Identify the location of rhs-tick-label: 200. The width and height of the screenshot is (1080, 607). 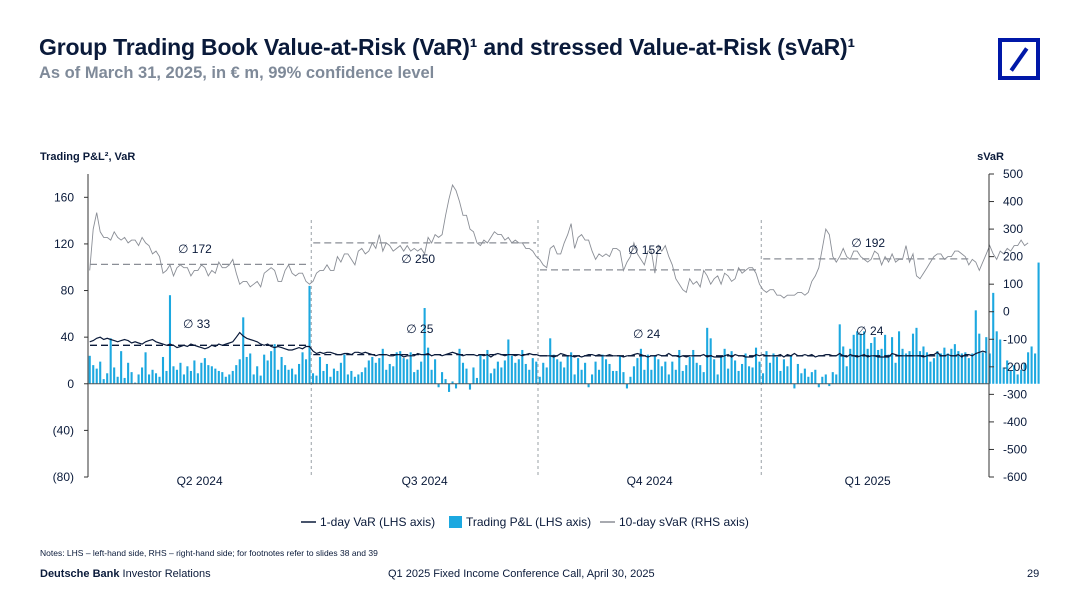
(1013, 257).